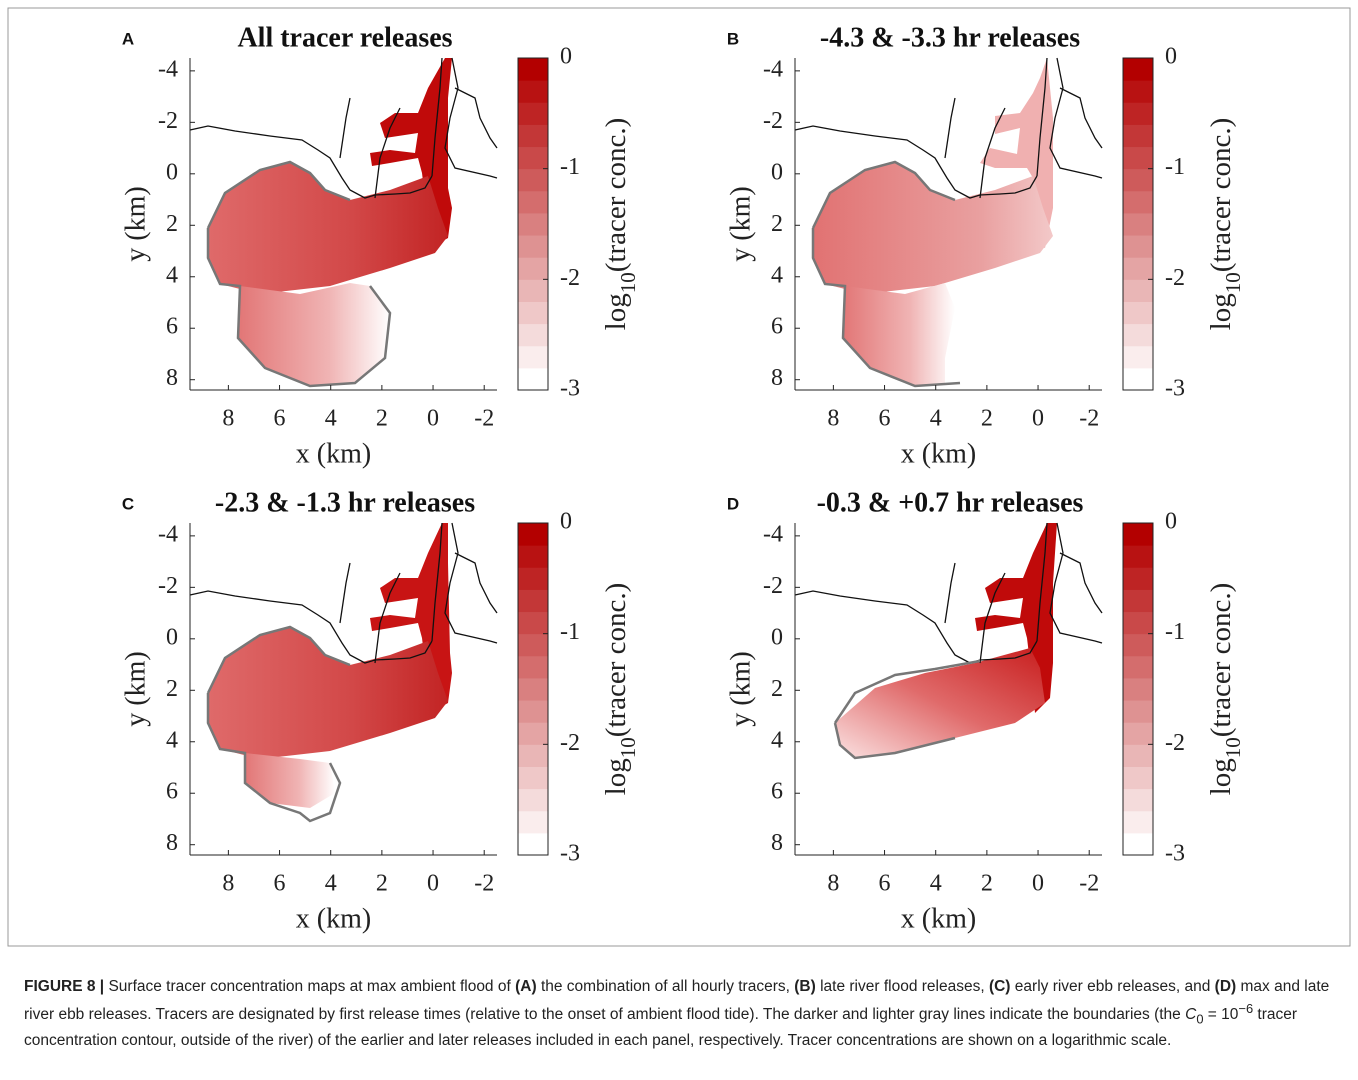 The image size is (1358, 1080). What do you see at coordinates (1175, 743) in the screenshot?
I see `colorbar-tick-label: -2` at bounding box center [1175, 743].